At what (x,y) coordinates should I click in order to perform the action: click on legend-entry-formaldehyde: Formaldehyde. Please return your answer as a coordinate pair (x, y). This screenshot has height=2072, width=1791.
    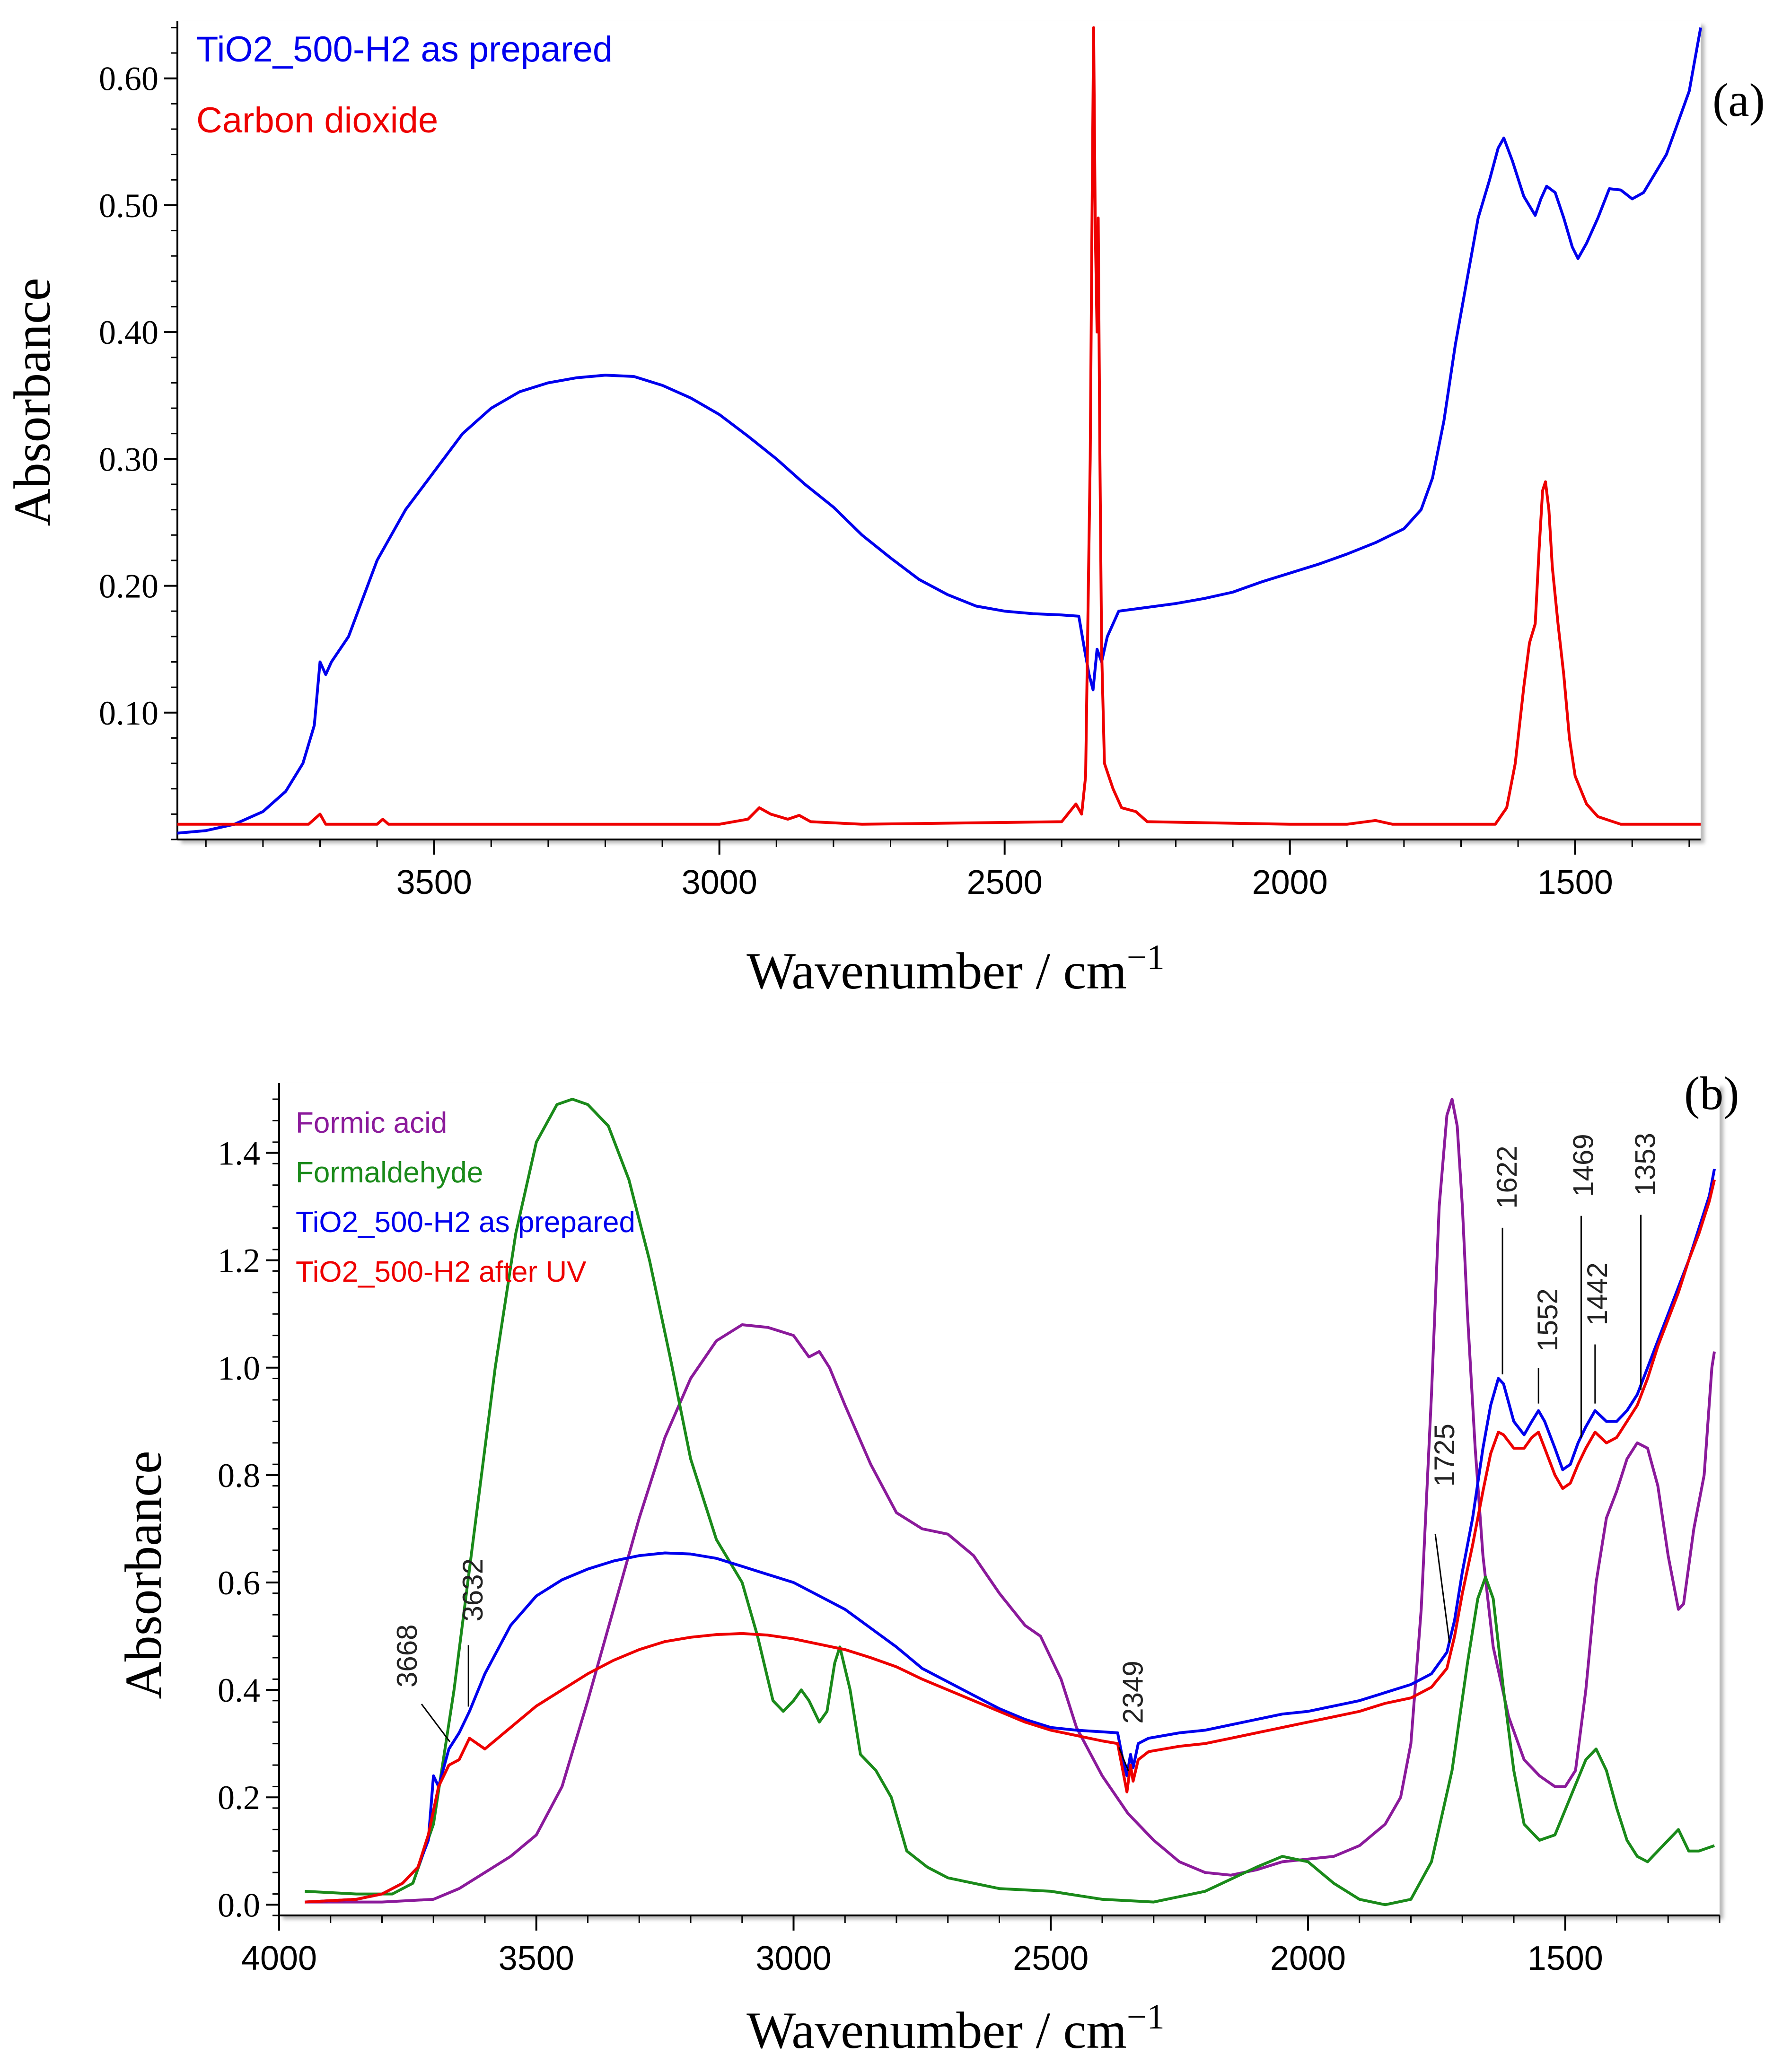
    Looking at the image, I should click on (389, 1172).